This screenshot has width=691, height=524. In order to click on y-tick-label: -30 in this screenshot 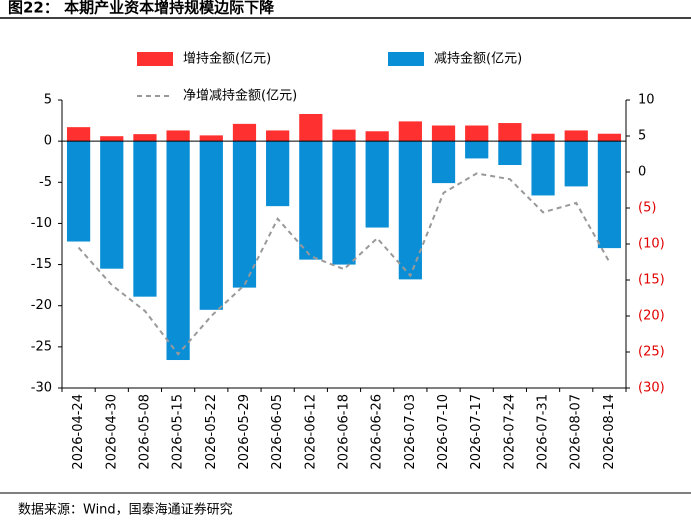, I will do `click(41, 388)`.